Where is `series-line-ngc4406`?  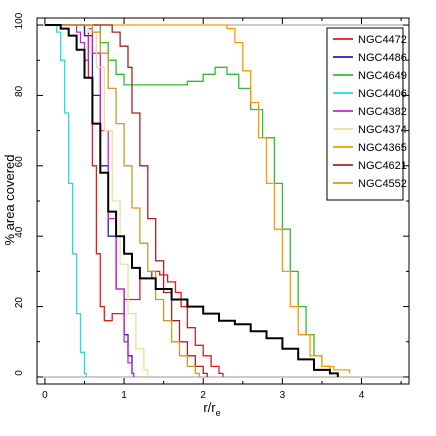 series-line-ngc4406 is located at coordinates (65, 200).